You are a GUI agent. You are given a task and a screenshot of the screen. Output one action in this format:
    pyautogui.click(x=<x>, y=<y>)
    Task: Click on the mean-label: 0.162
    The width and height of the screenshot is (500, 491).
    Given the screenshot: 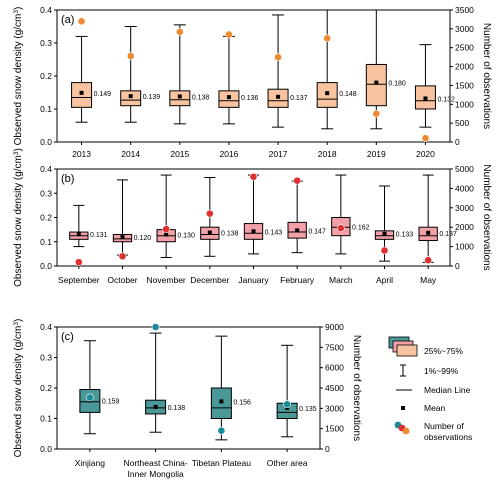 What is the action you would take?
    pyautogui.click(x=361, y=228)
    